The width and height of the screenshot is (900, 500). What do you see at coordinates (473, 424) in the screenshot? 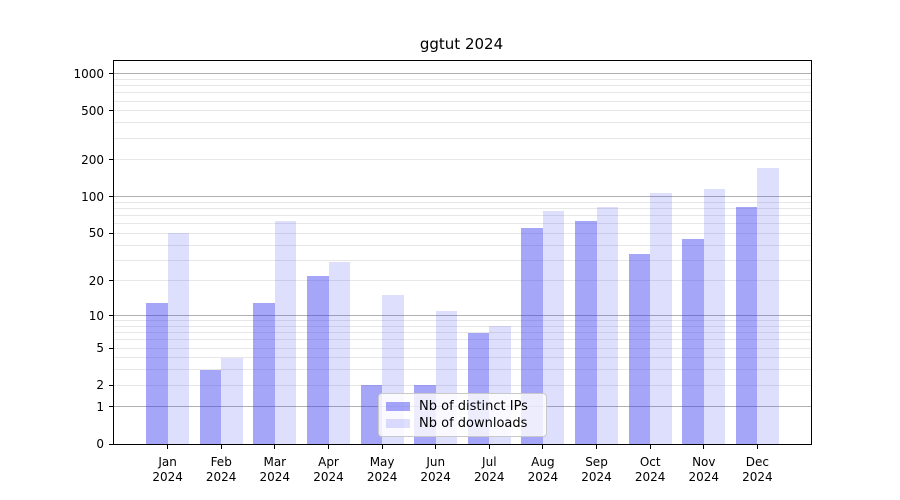
I see `legend-label-downloads: Nb of downloads` at bounding box center [473, 424].